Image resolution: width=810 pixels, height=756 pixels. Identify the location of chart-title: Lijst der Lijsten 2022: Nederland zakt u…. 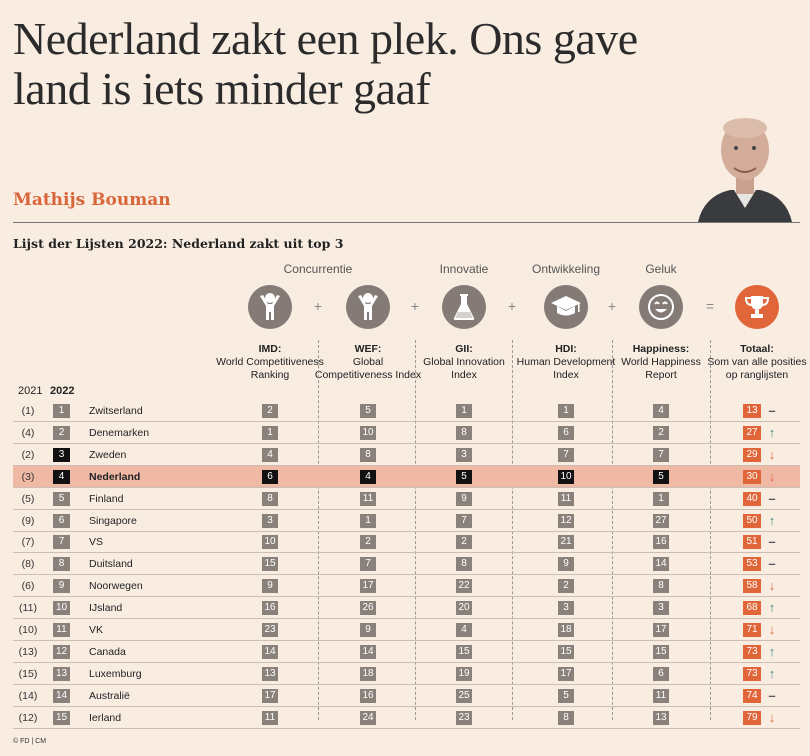
(178, 243).